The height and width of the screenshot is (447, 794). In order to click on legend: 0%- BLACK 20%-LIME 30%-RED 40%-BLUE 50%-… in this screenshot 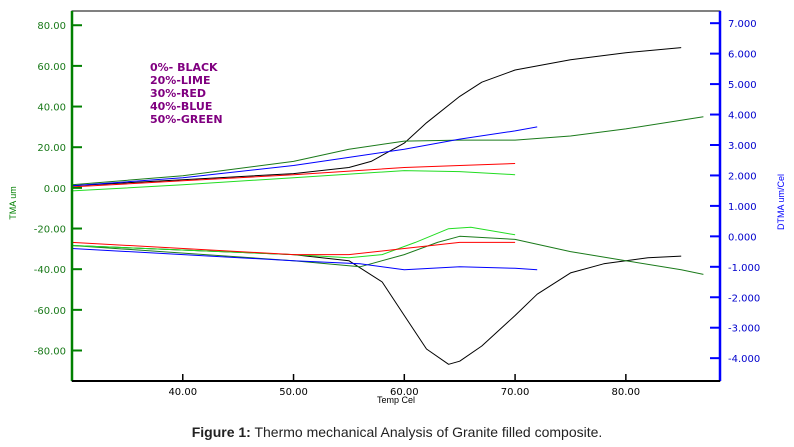, I will do `click(186, 93)`.